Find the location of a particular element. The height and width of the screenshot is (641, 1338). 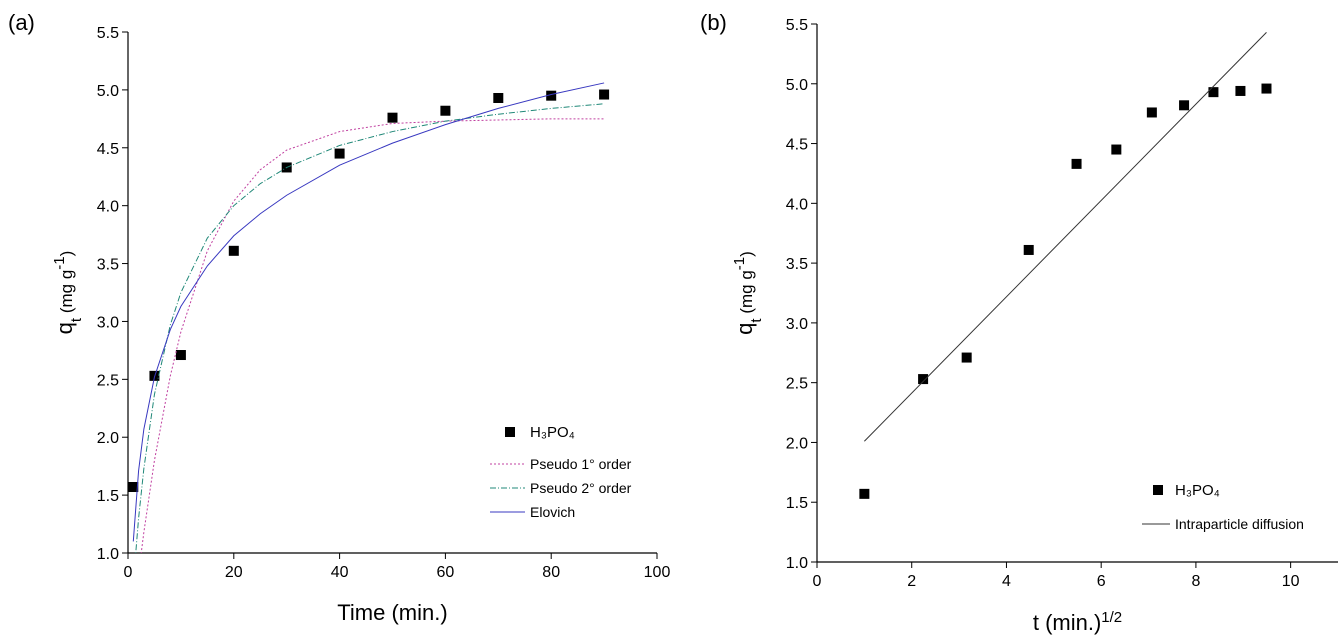

x-tick-label: 10 is located at coordinates (1291, 581).